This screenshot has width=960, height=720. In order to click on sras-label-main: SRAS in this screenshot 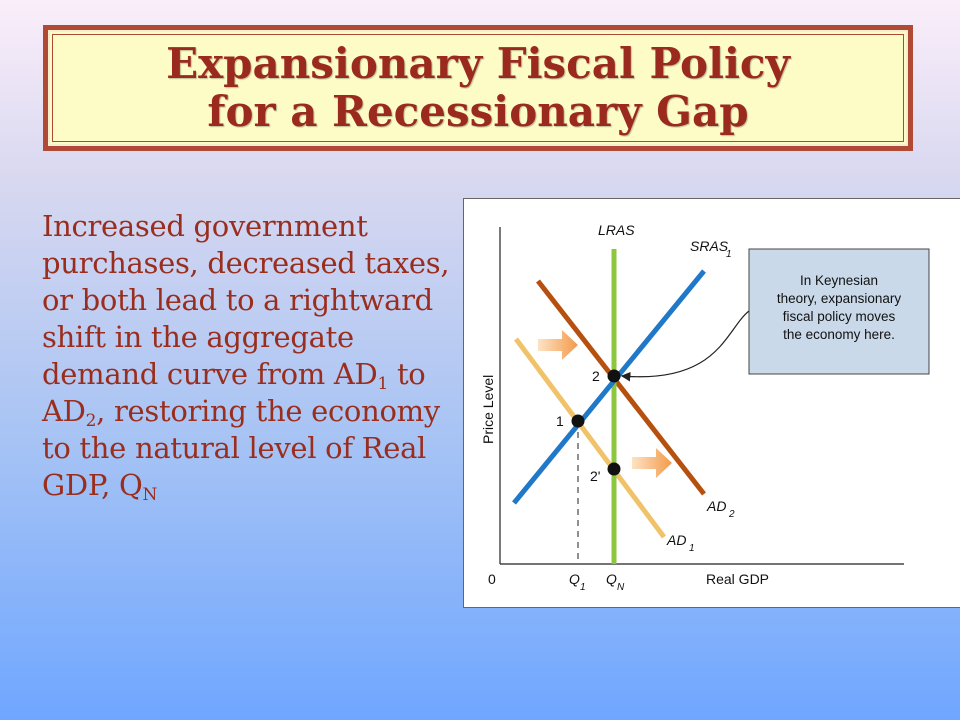, I will do `click(709, 246)`.